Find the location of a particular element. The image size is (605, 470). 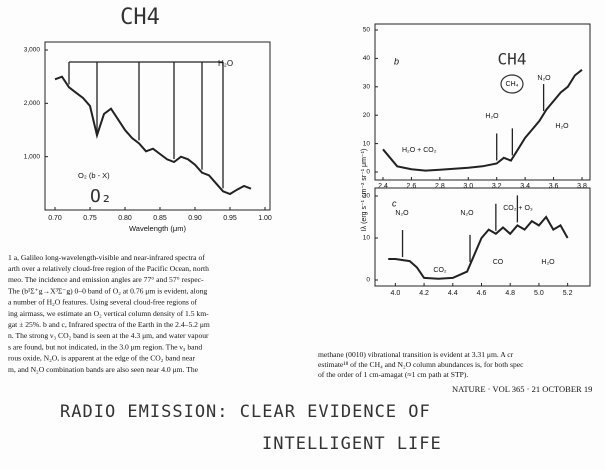

x-tick-label: 0.70 is located at coordinates (55, 218).